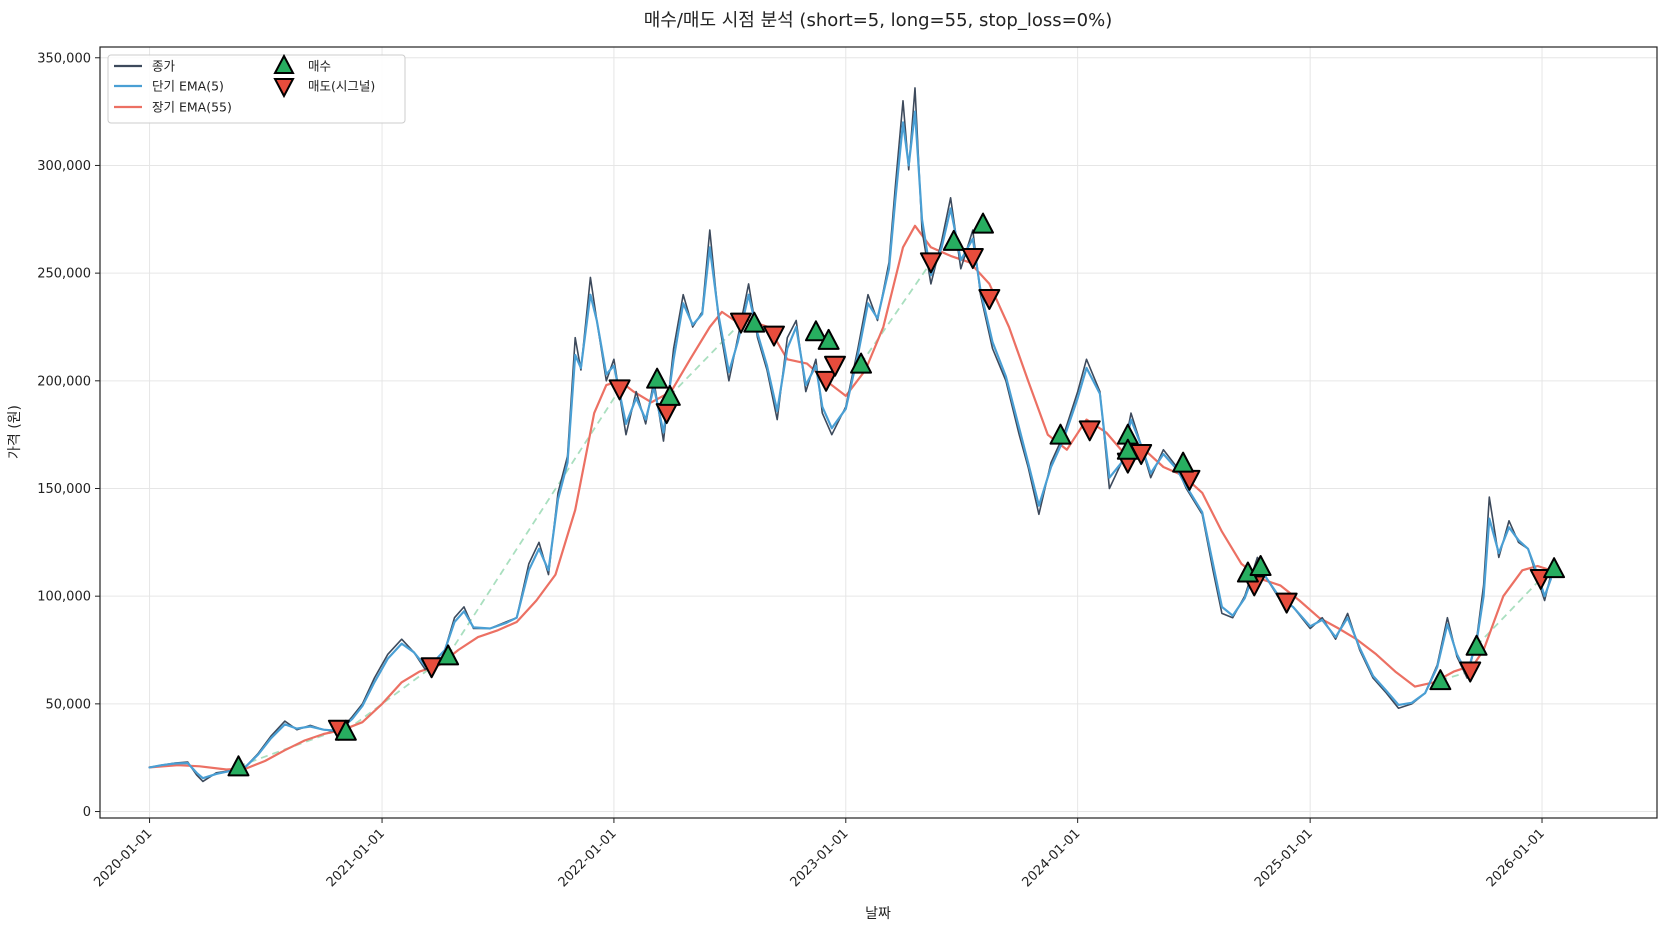  Describe the element at coordinates (164, 66) in the screenshot. I see `legend-label: 종가` at that location.